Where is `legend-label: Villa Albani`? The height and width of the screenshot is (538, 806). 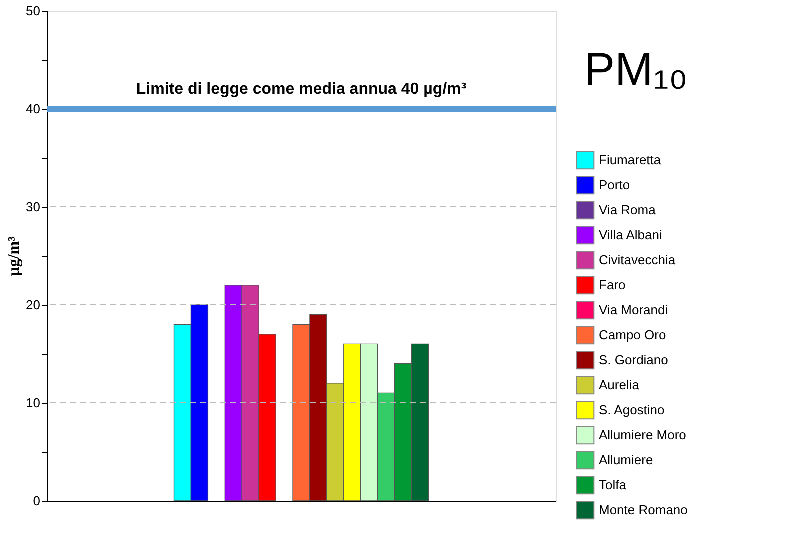
legend-label: Villa Albani is located at coordinates (630, 235).